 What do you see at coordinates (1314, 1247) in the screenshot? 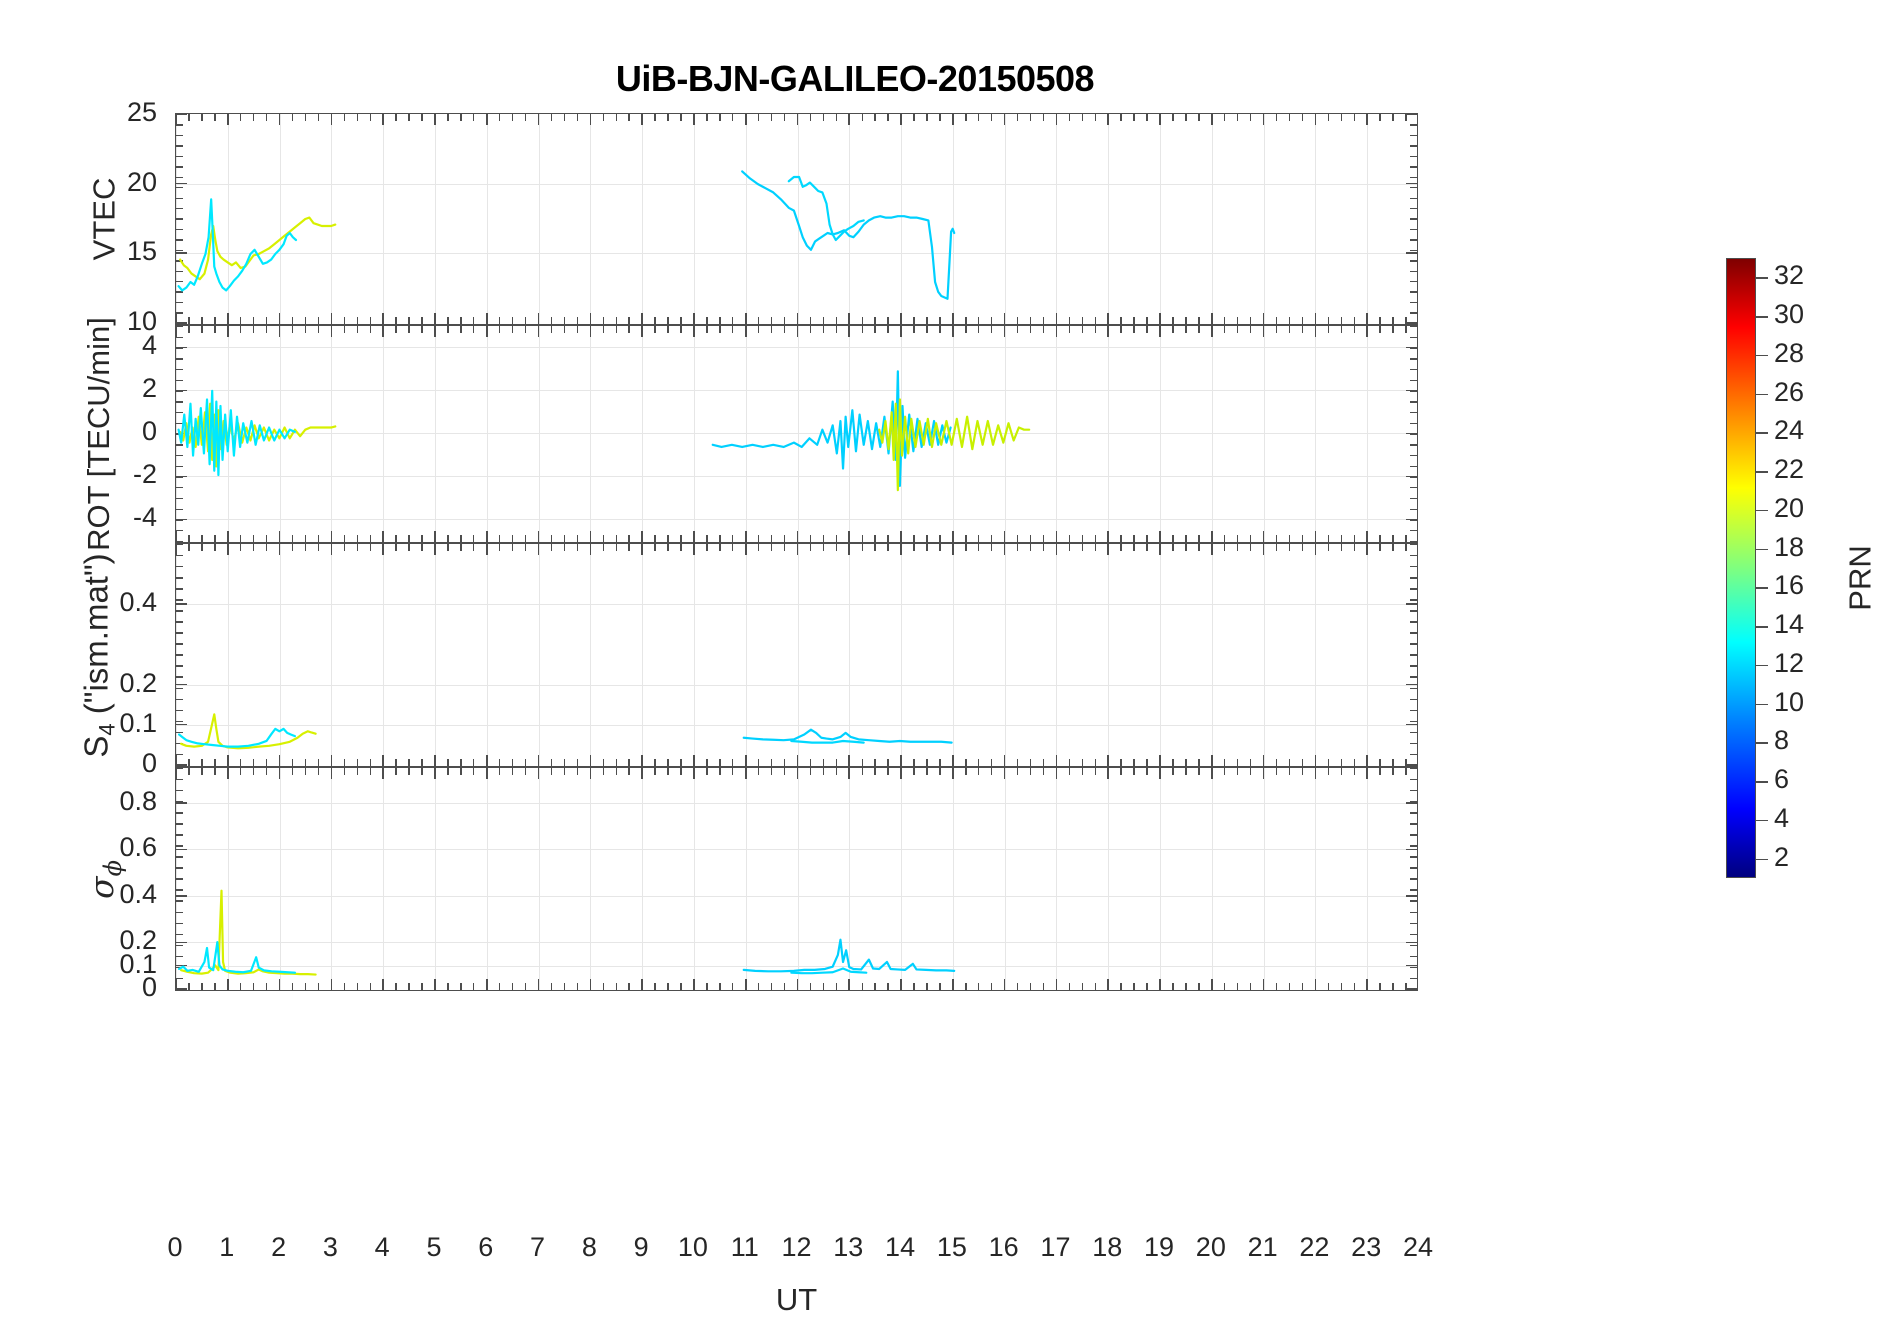
I see `x-tick-label: 22` at bounding box center [1314, 1247].